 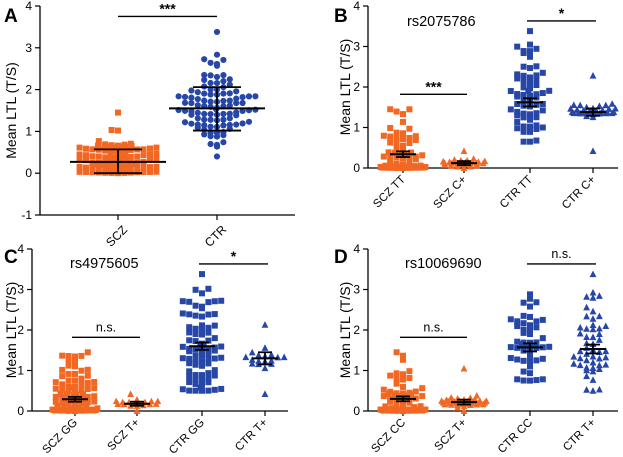 I want to click on y-tick-label: -1, so click(x=26, y=215).